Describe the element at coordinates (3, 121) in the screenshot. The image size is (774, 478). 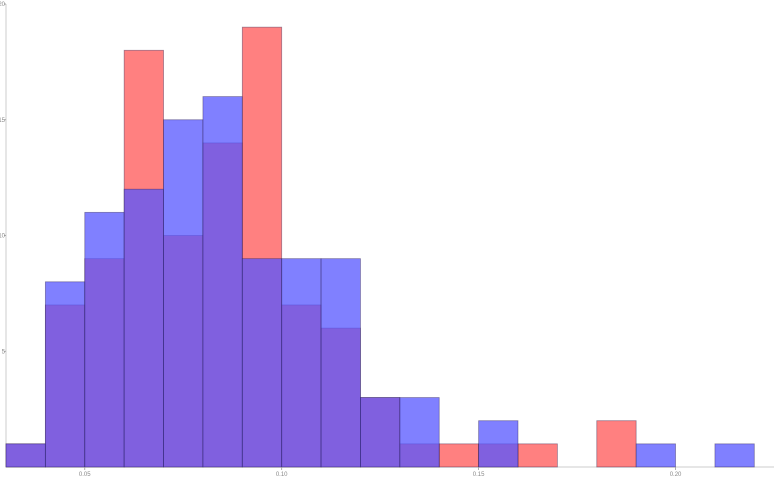
I see `y-tick-label: 15` at that location.